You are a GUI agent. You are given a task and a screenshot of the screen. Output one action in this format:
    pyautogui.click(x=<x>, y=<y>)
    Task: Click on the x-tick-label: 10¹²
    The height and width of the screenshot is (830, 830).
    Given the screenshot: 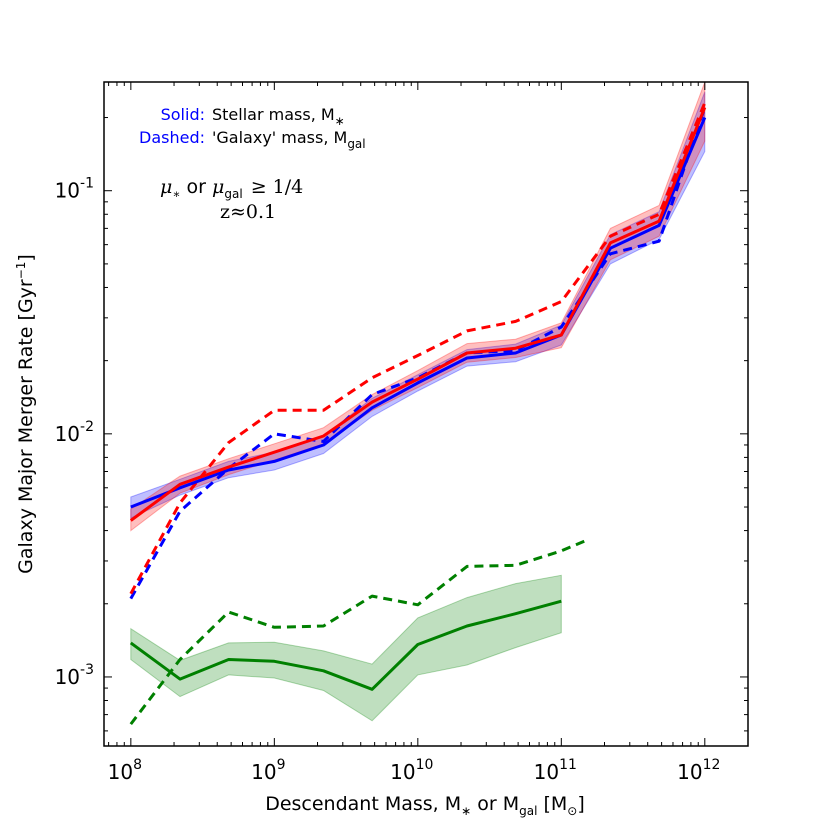 What is the action you would take?
    pyautogui.click(x=698, y=770)
    